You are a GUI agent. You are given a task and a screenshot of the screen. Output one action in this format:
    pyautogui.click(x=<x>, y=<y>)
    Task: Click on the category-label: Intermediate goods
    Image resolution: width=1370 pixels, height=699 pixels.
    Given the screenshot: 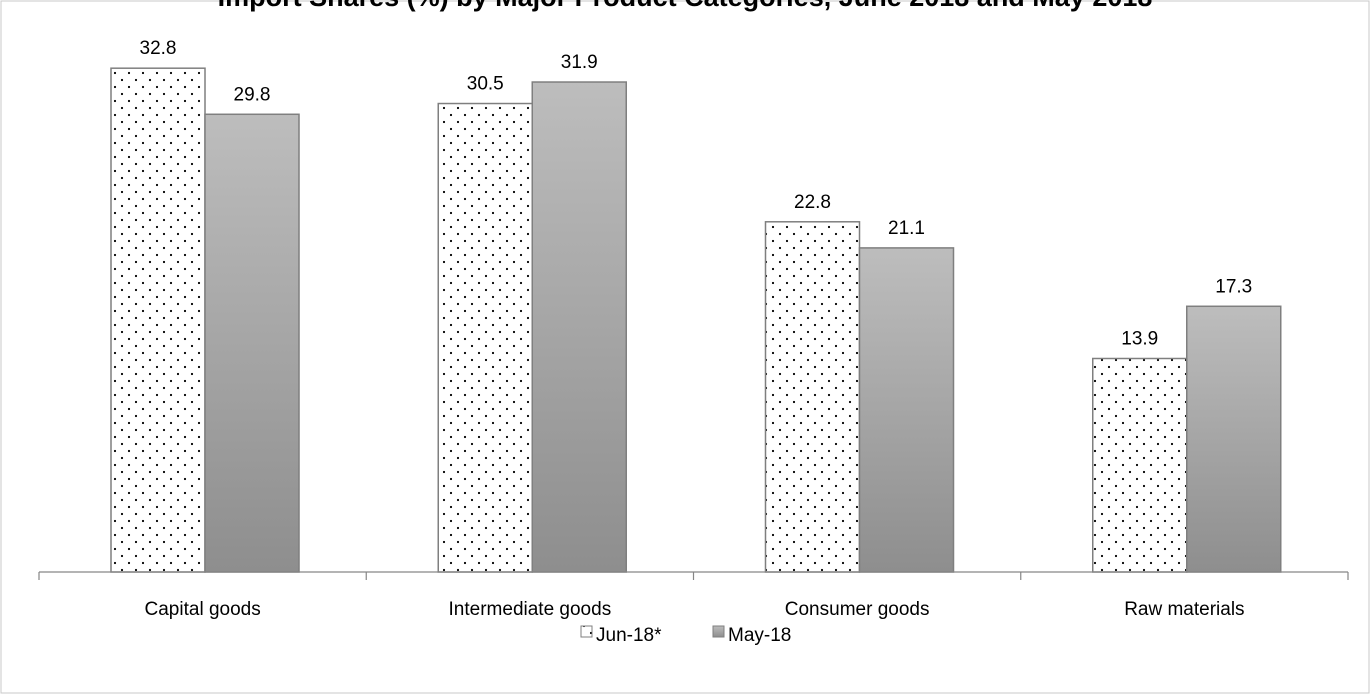 What is the action you would take?
    pyautogui.click(x=530, y=609)
    